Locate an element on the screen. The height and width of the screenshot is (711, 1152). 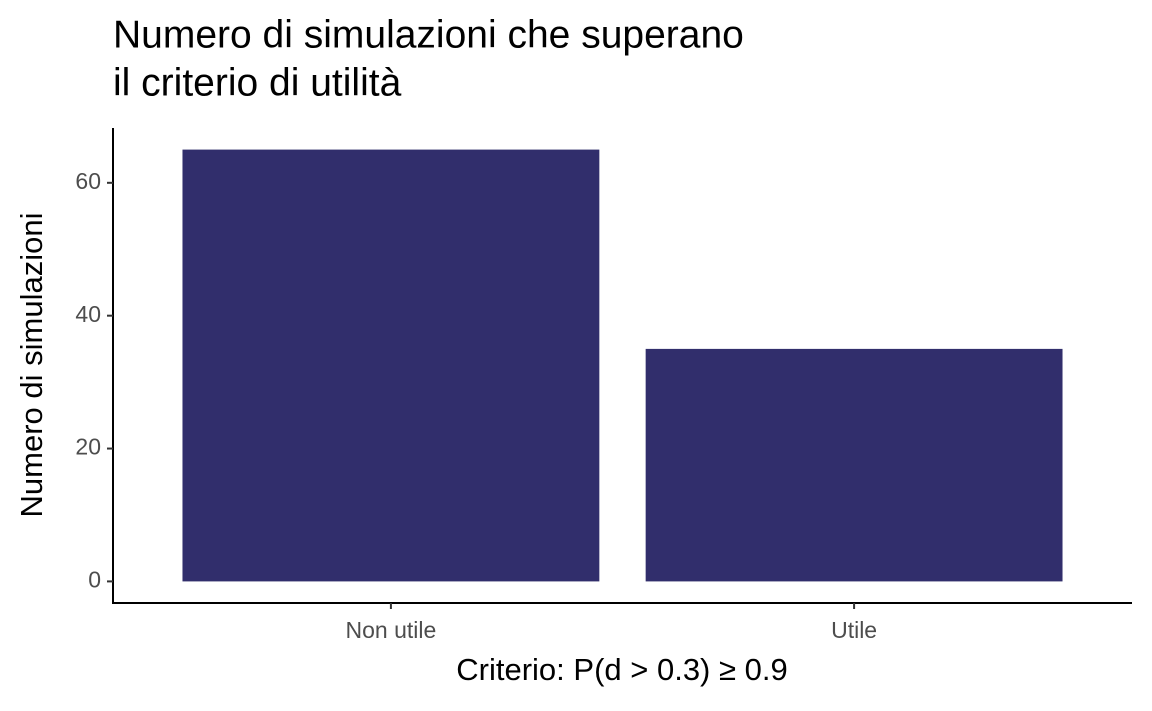
y-axis-title: Numero di simulazioni is located at coordinates (31, 365).